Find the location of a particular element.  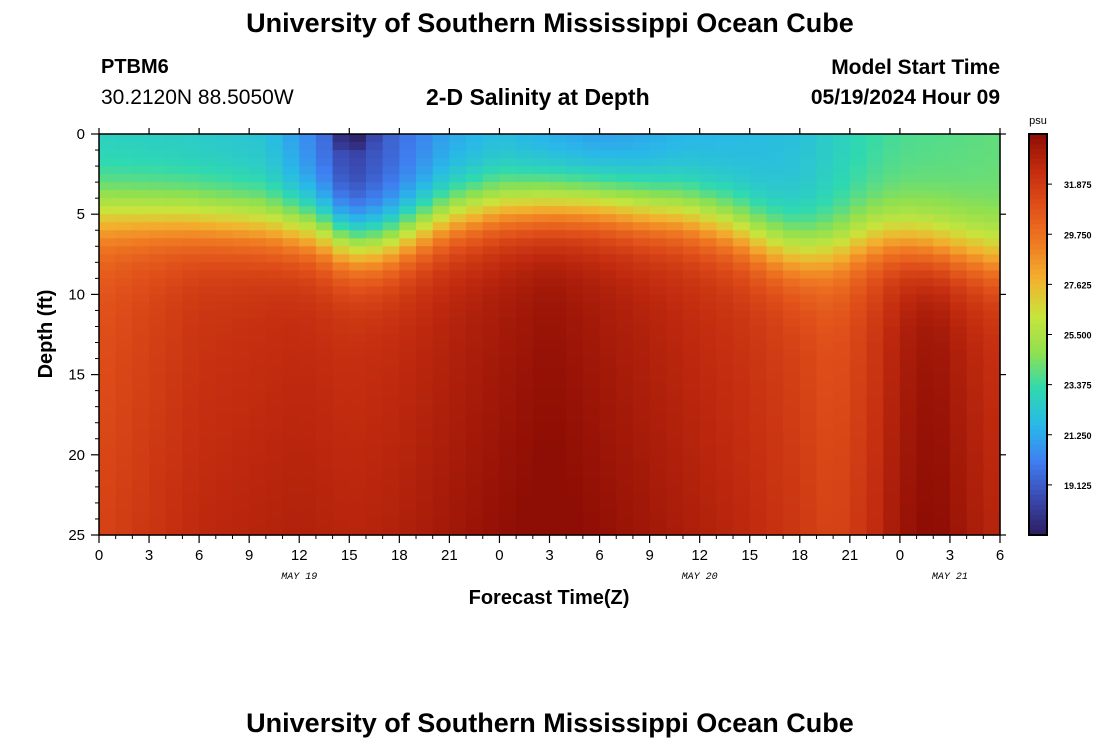

y-tick-label: 25 is located at coordinates (76, 535).